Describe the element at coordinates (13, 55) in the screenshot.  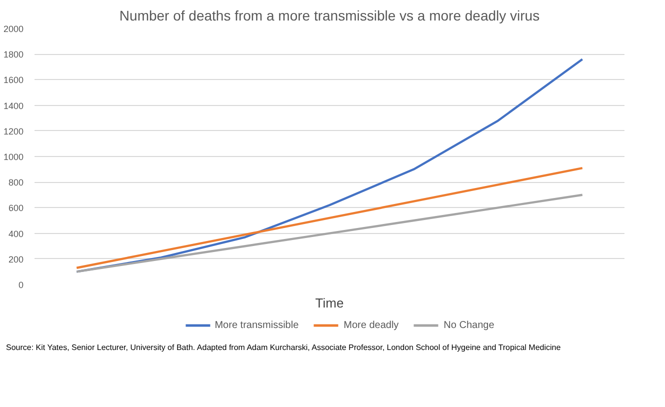
I see `y-tick-label: 1800` at that location.